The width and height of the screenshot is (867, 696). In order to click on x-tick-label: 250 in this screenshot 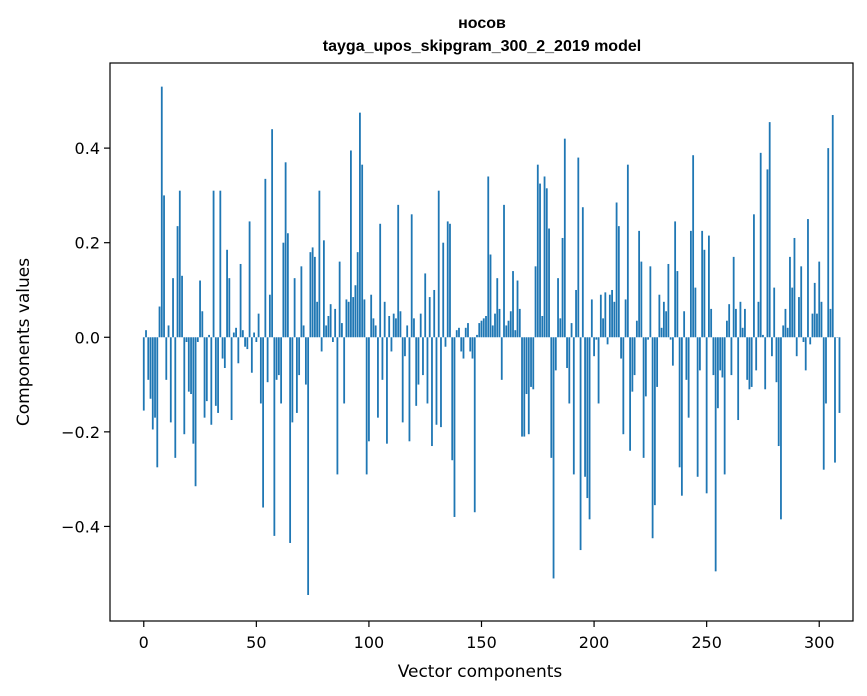, I will do `click(706, 642)`.